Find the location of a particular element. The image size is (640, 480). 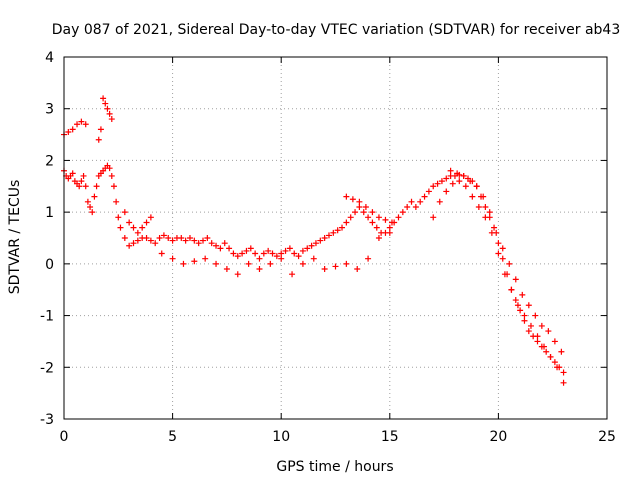

y-tick-label: 4 is located at coordinates (49, 58).